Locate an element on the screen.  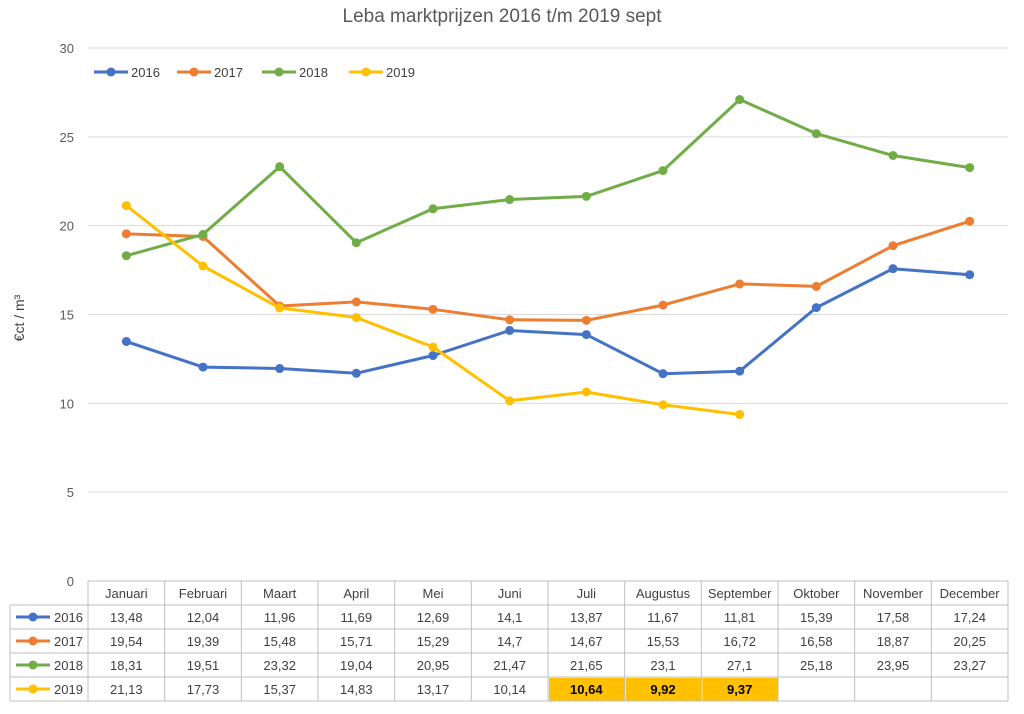
table-cell-value: 21,65 is located at coordinates (586, 665).